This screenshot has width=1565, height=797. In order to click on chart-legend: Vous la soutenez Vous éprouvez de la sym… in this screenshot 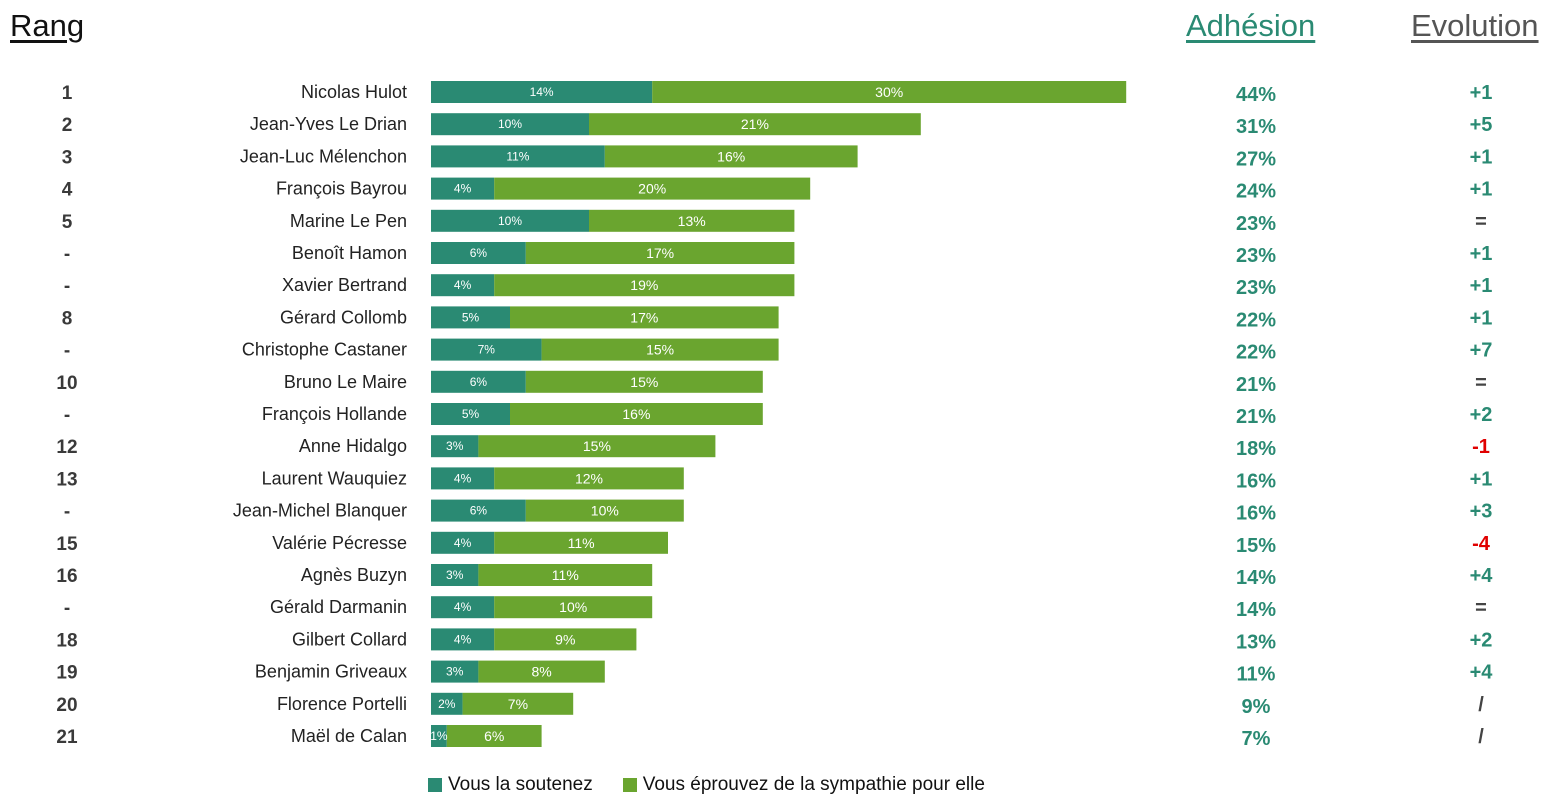, I will do `click(721, 785)`.